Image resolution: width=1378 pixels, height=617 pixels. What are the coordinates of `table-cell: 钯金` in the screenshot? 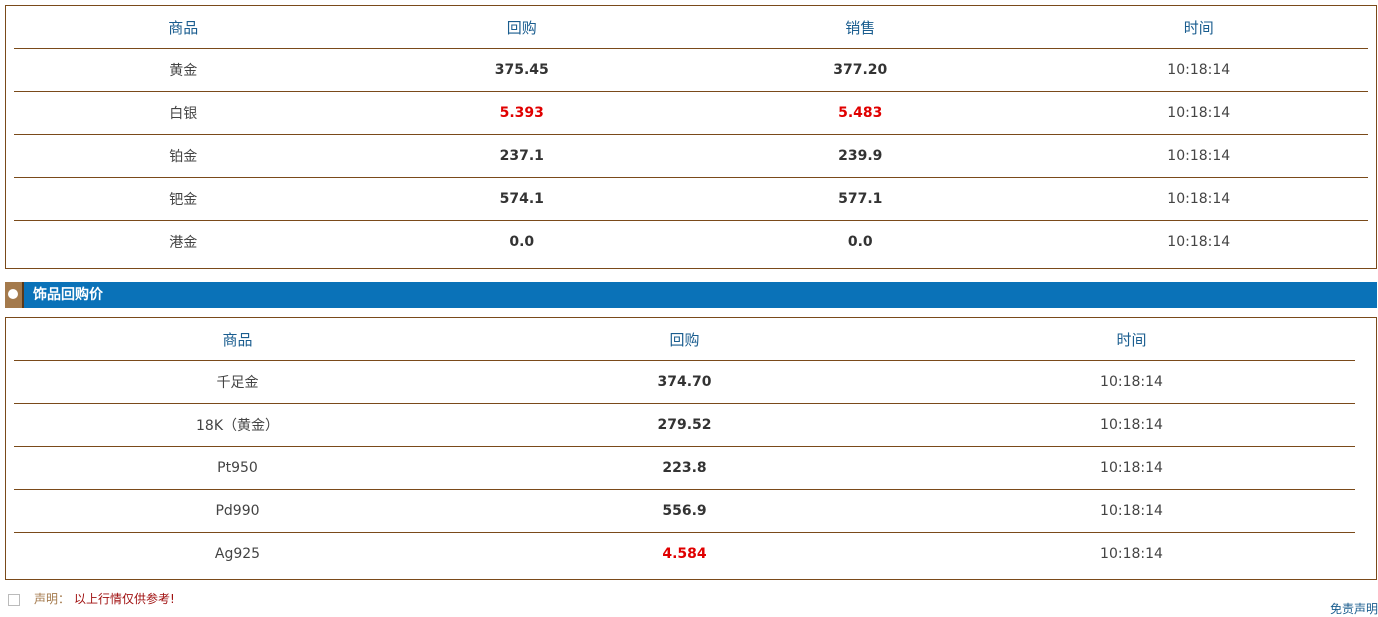 It's located at (183, 199).